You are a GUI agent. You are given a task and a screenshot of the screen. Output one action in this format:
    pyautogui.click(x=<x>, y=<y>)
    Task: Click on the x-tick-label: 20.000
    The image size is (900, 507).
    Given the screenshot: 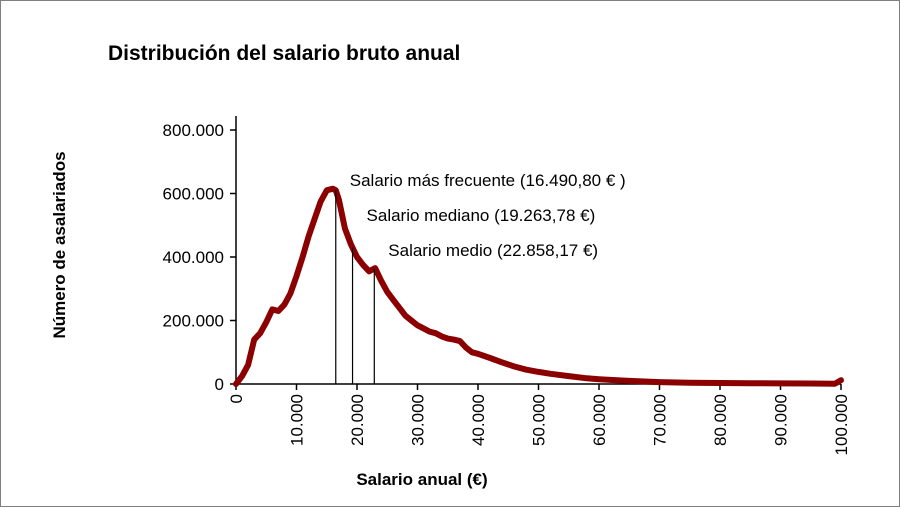 What is the action you would take?
    pyautogui.click(x=357, y=420)
    